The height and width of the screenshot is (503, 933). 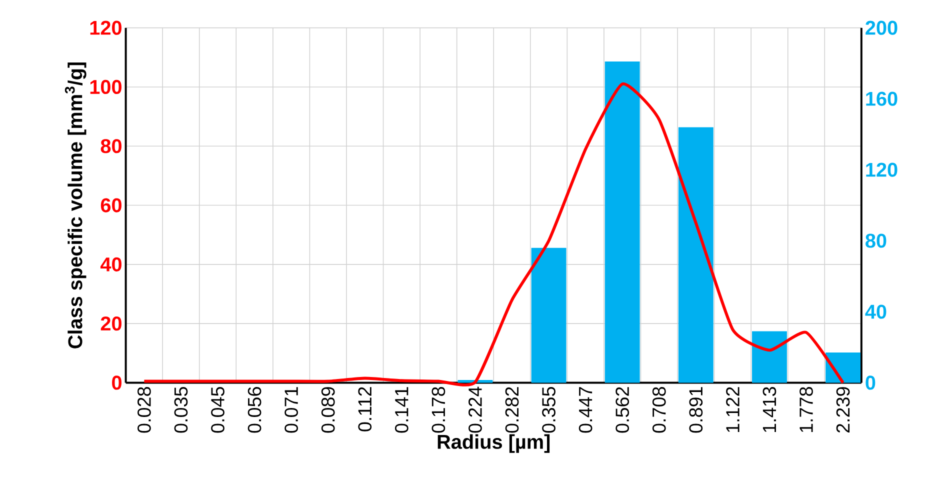 I want to click on y2-tick-label: 40, so click(x=875, y=311).